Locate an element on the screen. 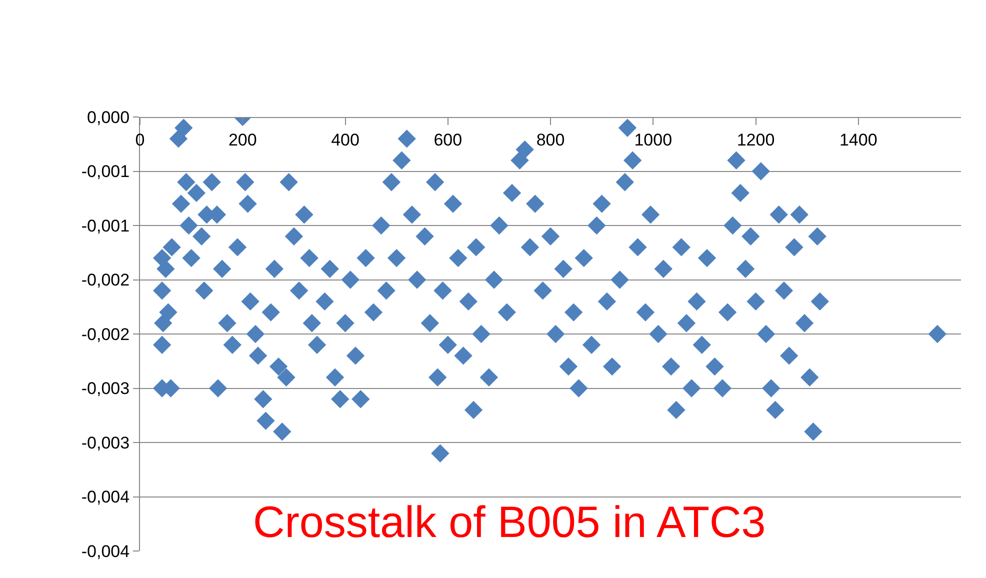 The image size is (986, 578). x-tick-label: 1400 is located at coordinates (858, 140).